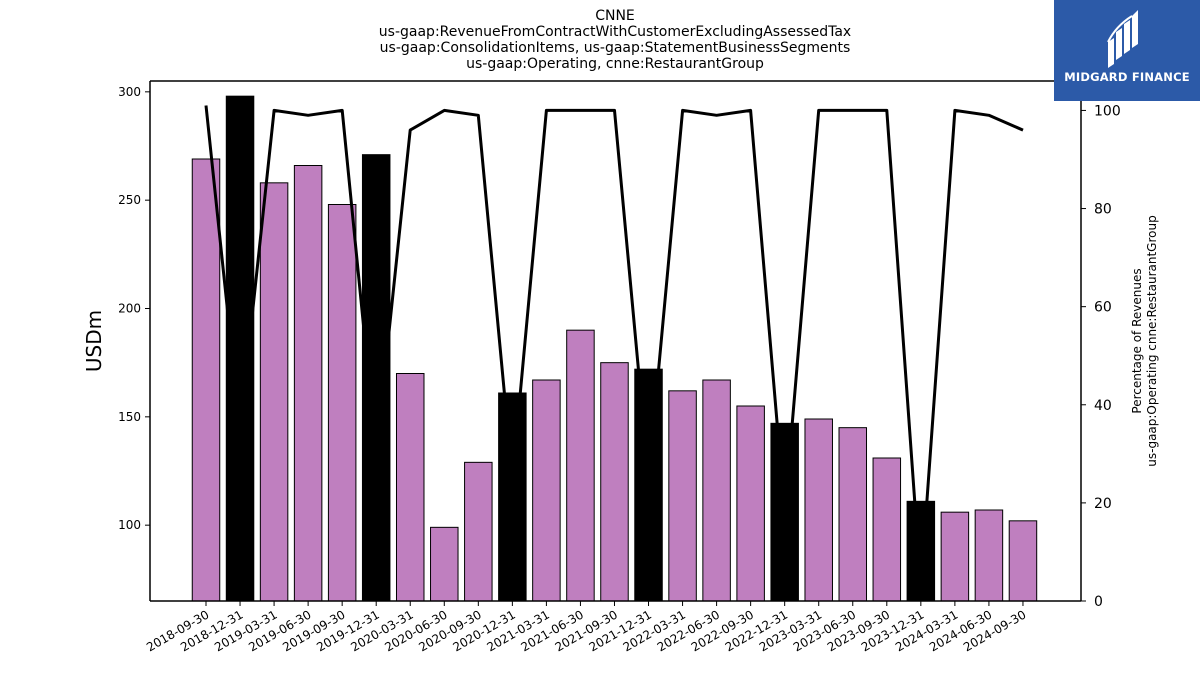 This screenshot has width=1200, height=675. What do you see at coordinates (1127, 77) in the screenshot?
I see `logo-text: MIDGARD FINANCE` at bounding box center [1127, 77].